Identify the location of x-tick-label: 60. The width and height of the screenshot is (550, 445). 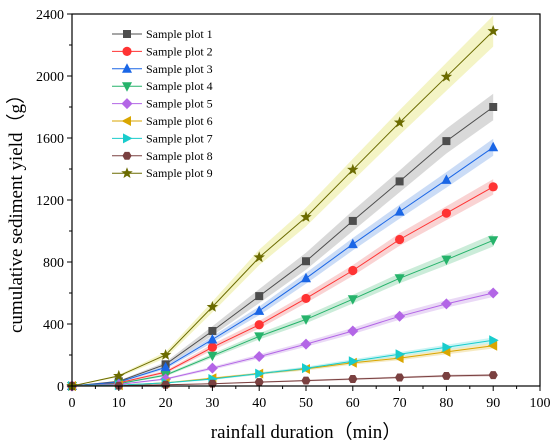
(353, 403).